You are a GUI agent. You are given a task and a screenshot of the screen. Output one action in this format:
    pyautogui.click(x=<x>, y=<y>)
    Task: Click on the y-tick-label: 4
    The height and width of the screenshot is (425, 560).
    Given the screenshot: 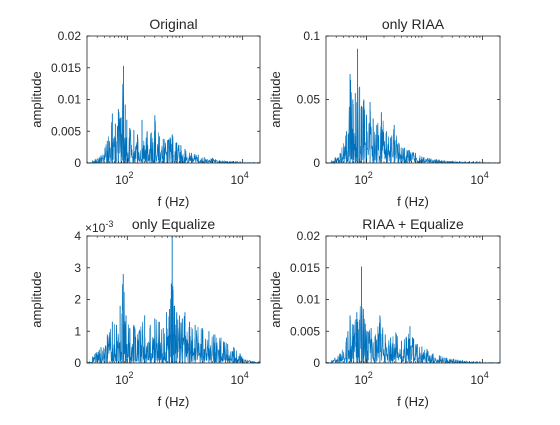 What is the action you would take?
    pyautogui.click(x=77, y=236)
    